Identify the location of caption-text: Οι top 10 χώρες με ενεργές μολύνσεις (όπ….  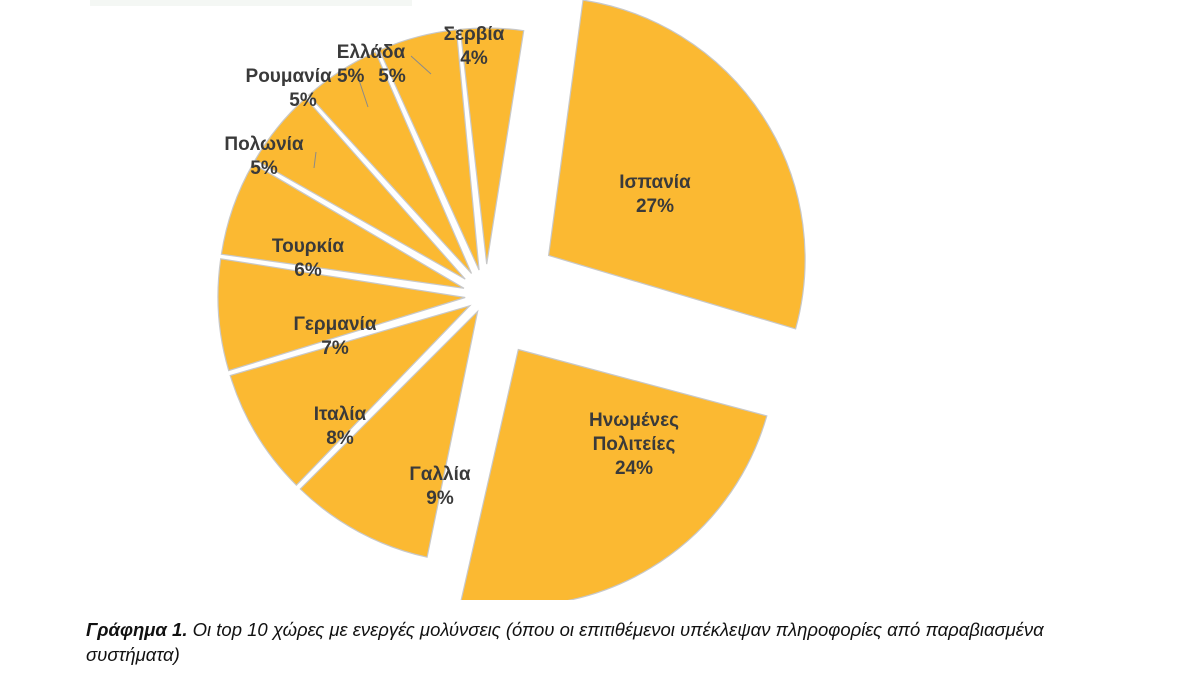
(565, 642).